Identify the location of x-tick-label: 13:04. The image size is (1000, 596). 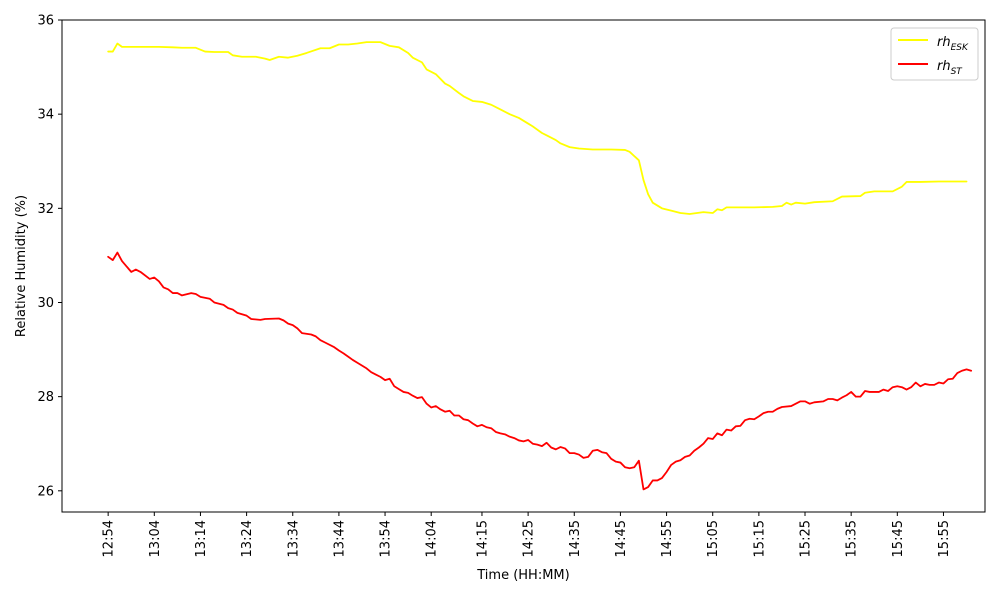
(155, 538).